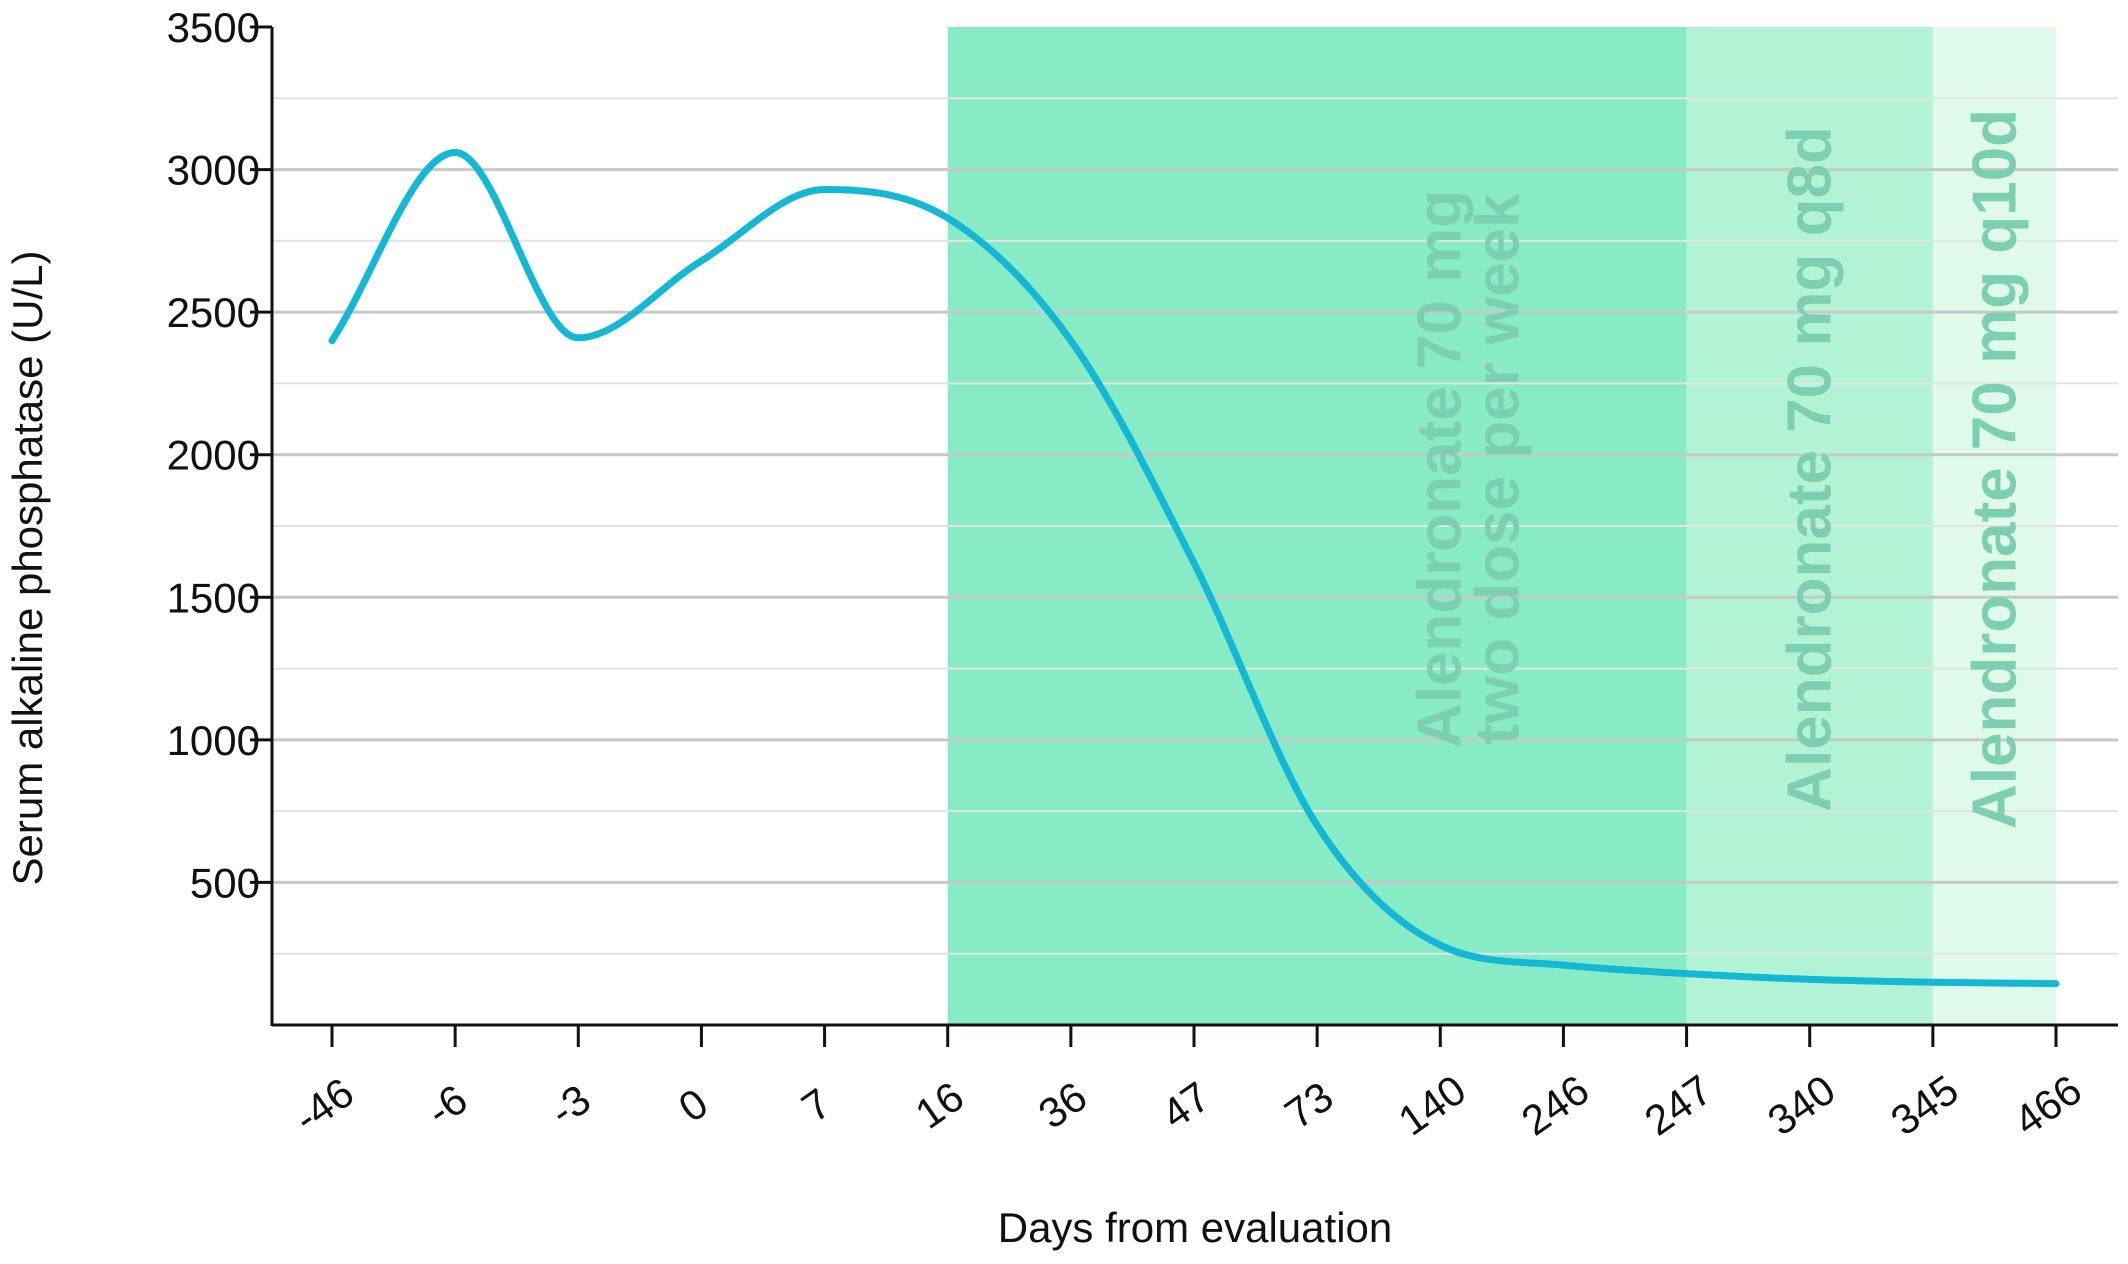 This screenshot has height=1264, width=2128. Describe the element at coordinates (213, 597) in the screenshot. I see `y-tick-label: 1500` at that location.